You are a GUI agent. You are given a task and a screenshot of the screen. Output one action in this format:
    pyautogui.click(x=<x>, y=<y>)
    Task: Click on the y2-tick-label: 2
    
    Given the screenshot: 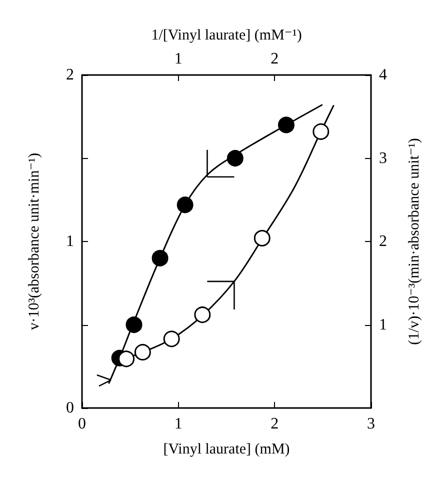 What is the action you would take?
    pyautogui.click(x=383, y=241)
    